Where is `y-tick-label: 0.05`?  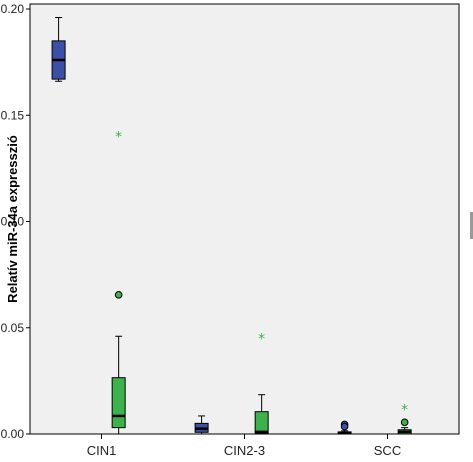
y-tick-label: 0.05 is located at coordinates (13, 328).